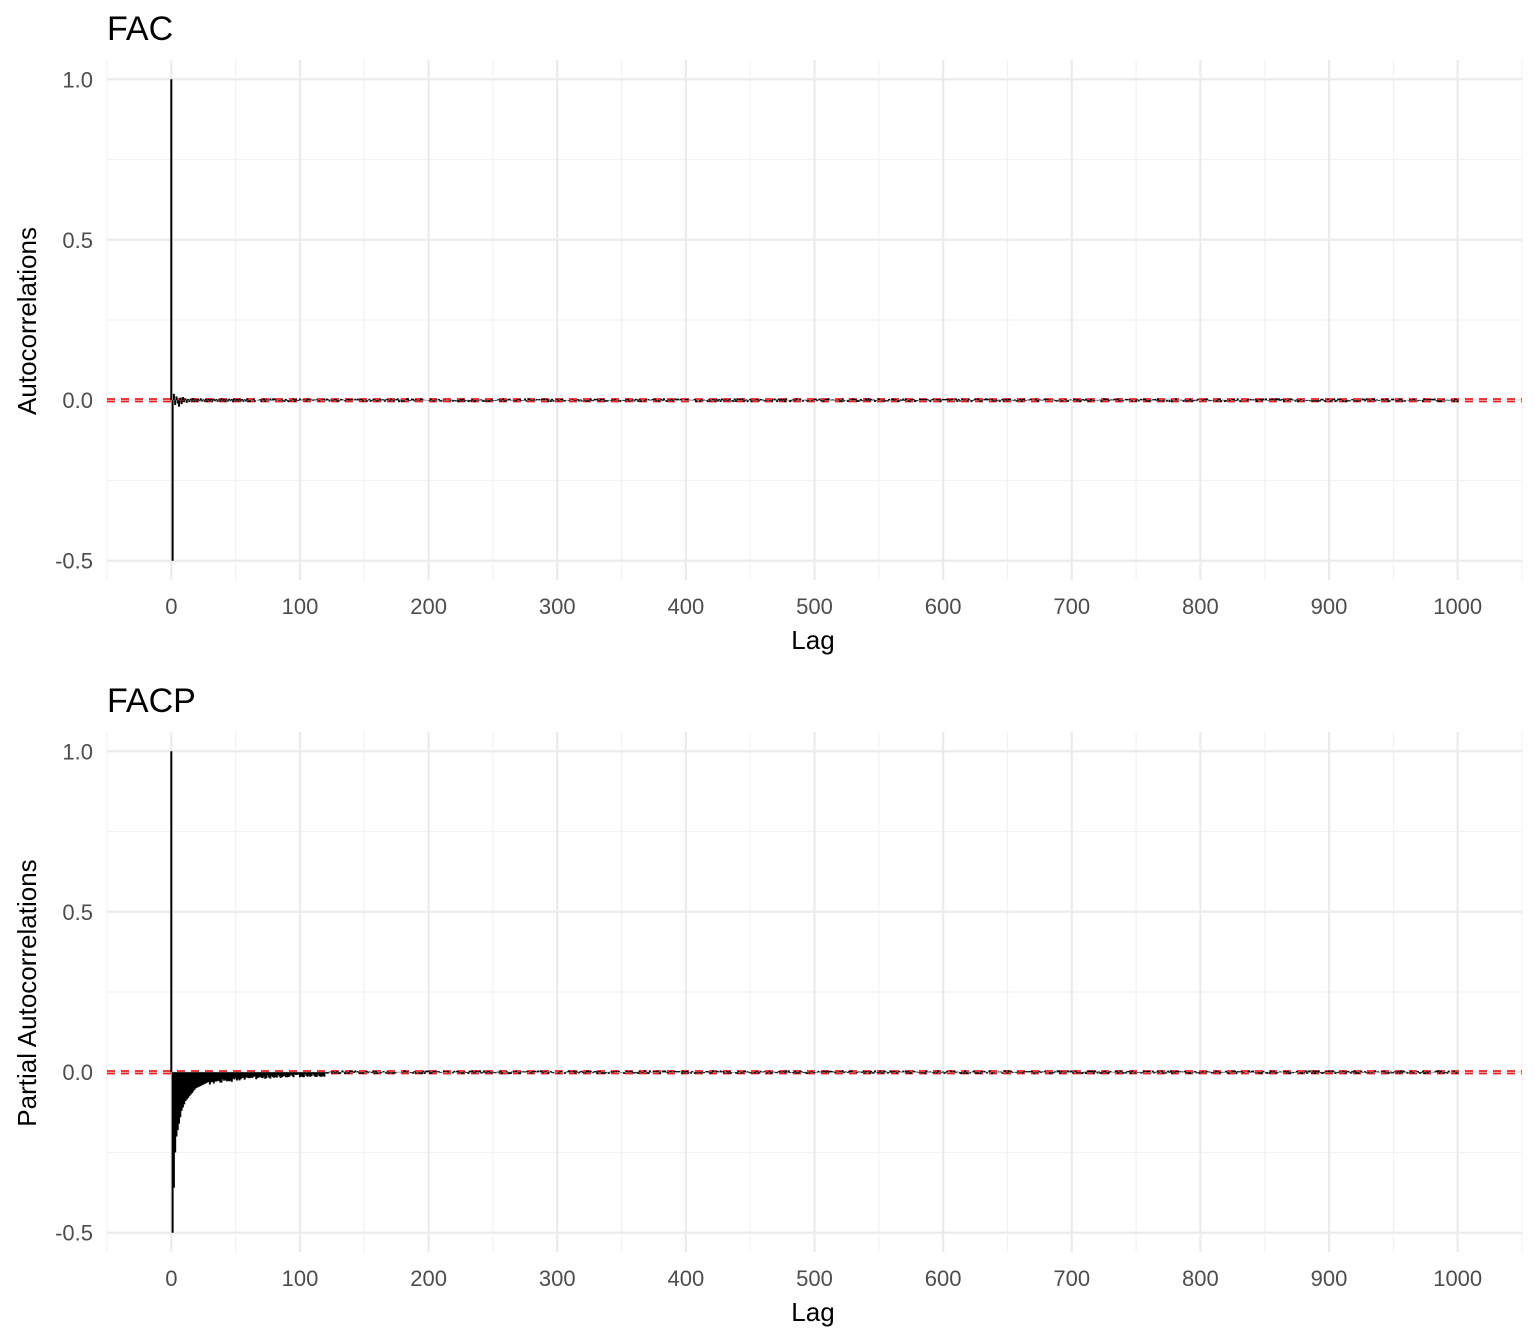 The image size is (1536, 1344). I want to click on fac-y-axis-label: Autocorrelations, so click(27, 321).